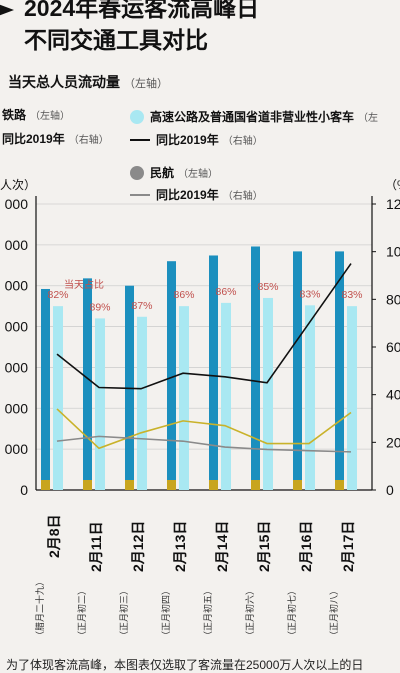  What do you see at coordinates (267, 287) in the screenshot?
I see `share-label: 85%` at bounding box center [267, 287].